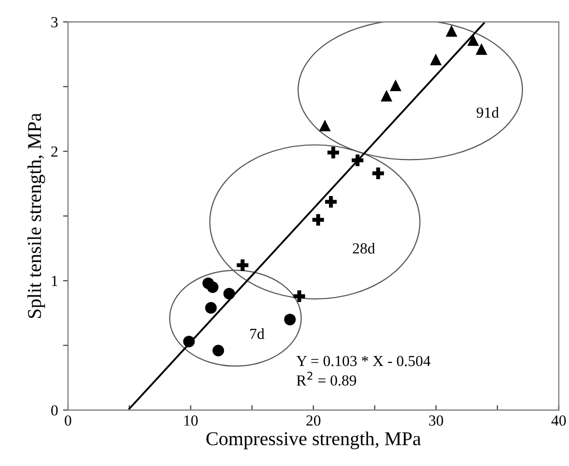 The image size is (569, 466). Describe the element at coordinates (313, 420) in the screenshot. I see `x-tick-label: 20` at that location.